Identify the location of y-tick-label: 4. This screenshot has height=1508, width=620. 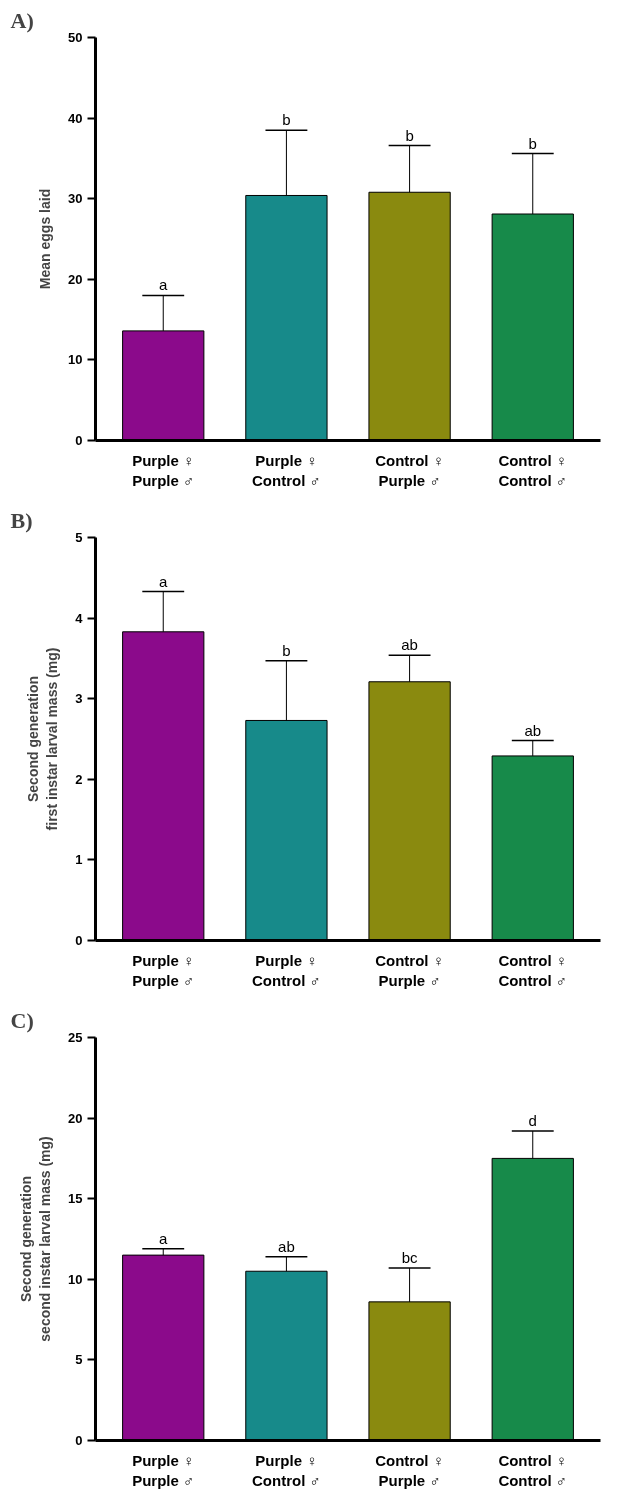
(79, 618).